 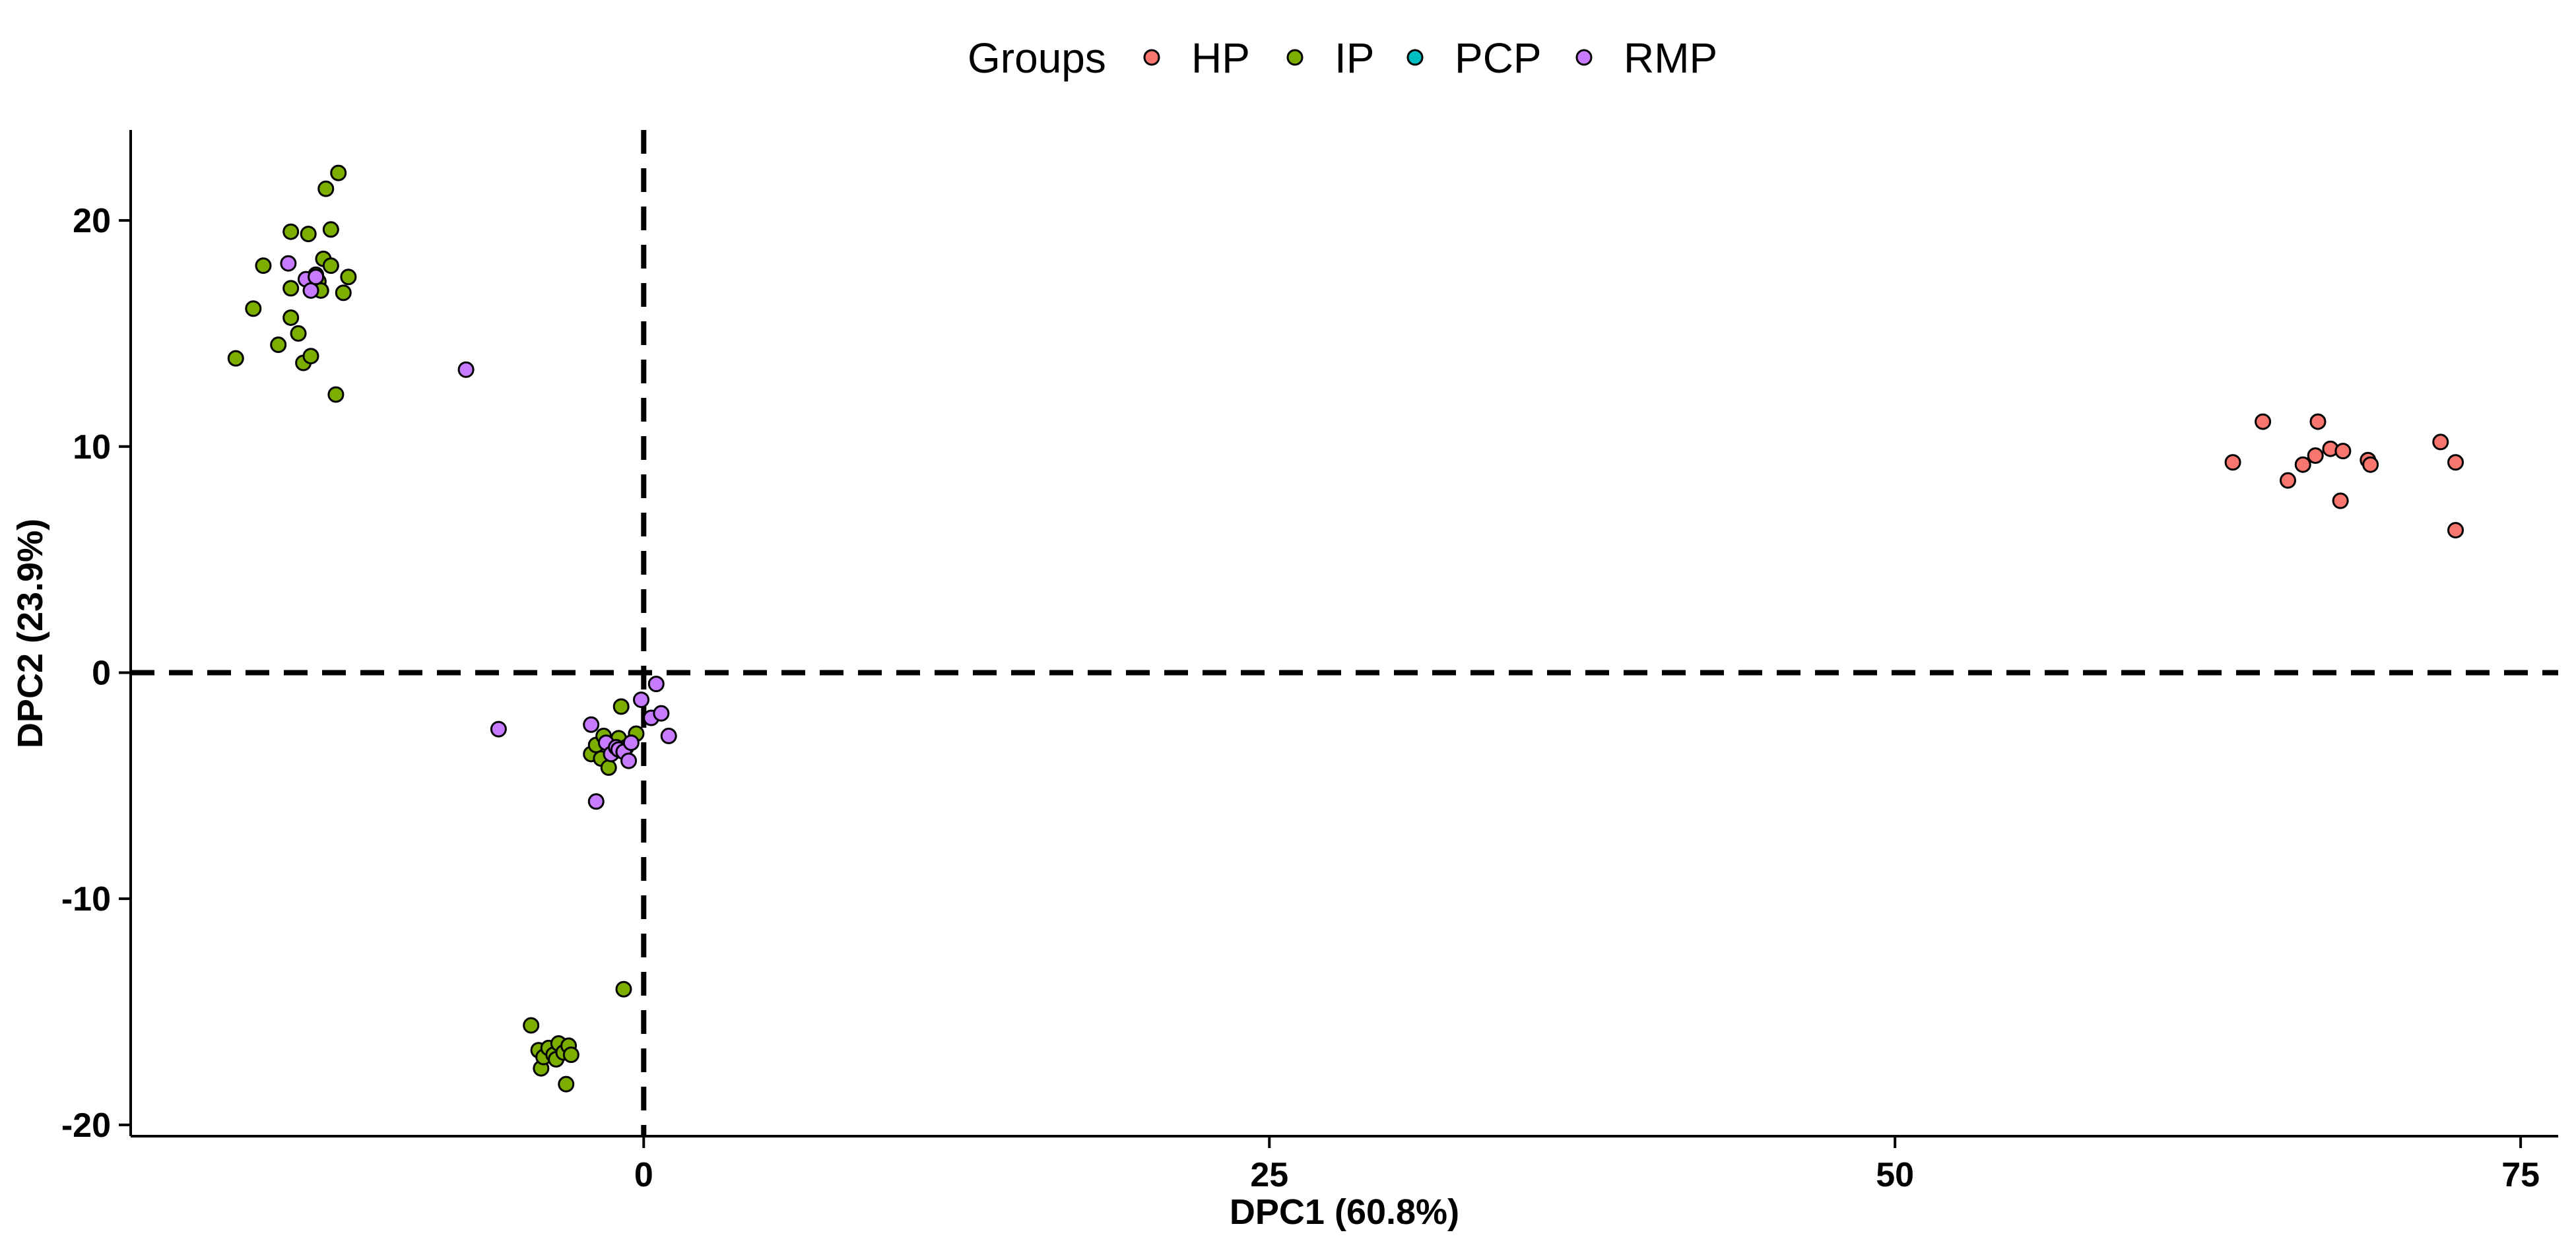 I want to click on series-hp, so click(x=2344, y=476).